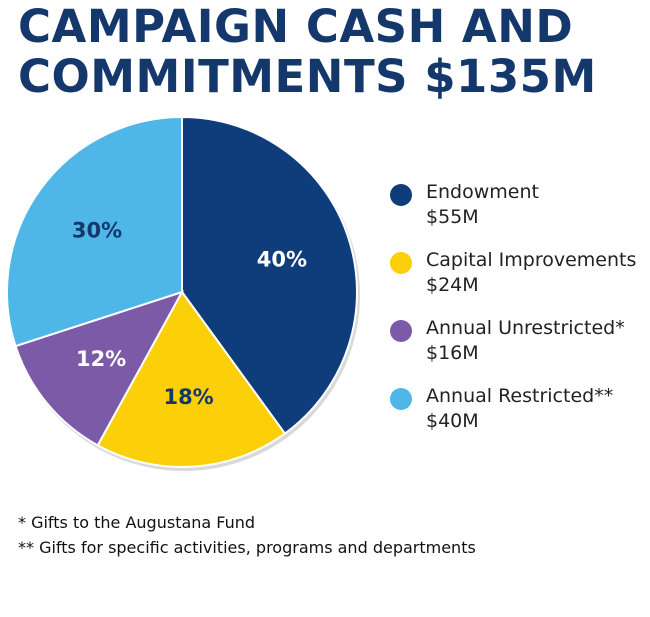 This screenshot has width=650, height=617. I want to click on legend-item-endowment: Endowment $55M, so click(517, 214).